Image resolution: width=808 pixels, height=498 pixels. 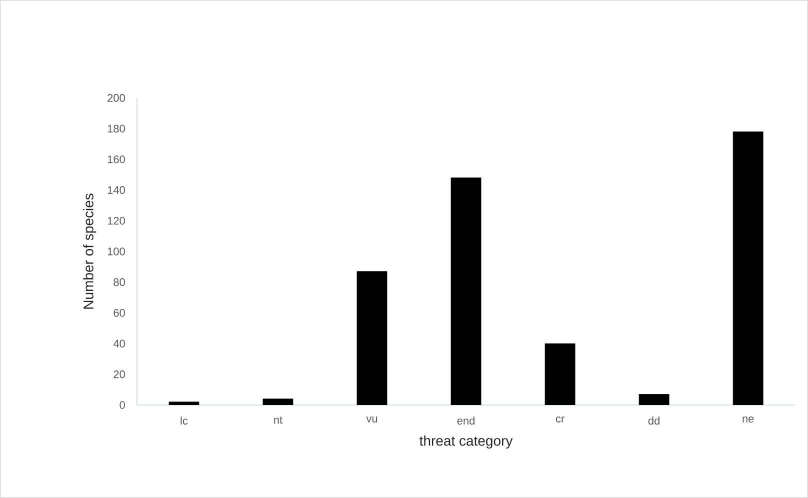 I want to click on x-tick-label: end, so click(x=465, y=420).